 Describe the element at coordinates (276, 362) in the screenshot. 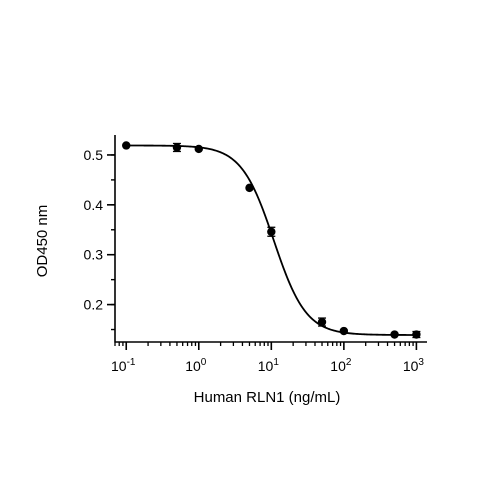

I see `x-tick-exponent: 1` at that location.